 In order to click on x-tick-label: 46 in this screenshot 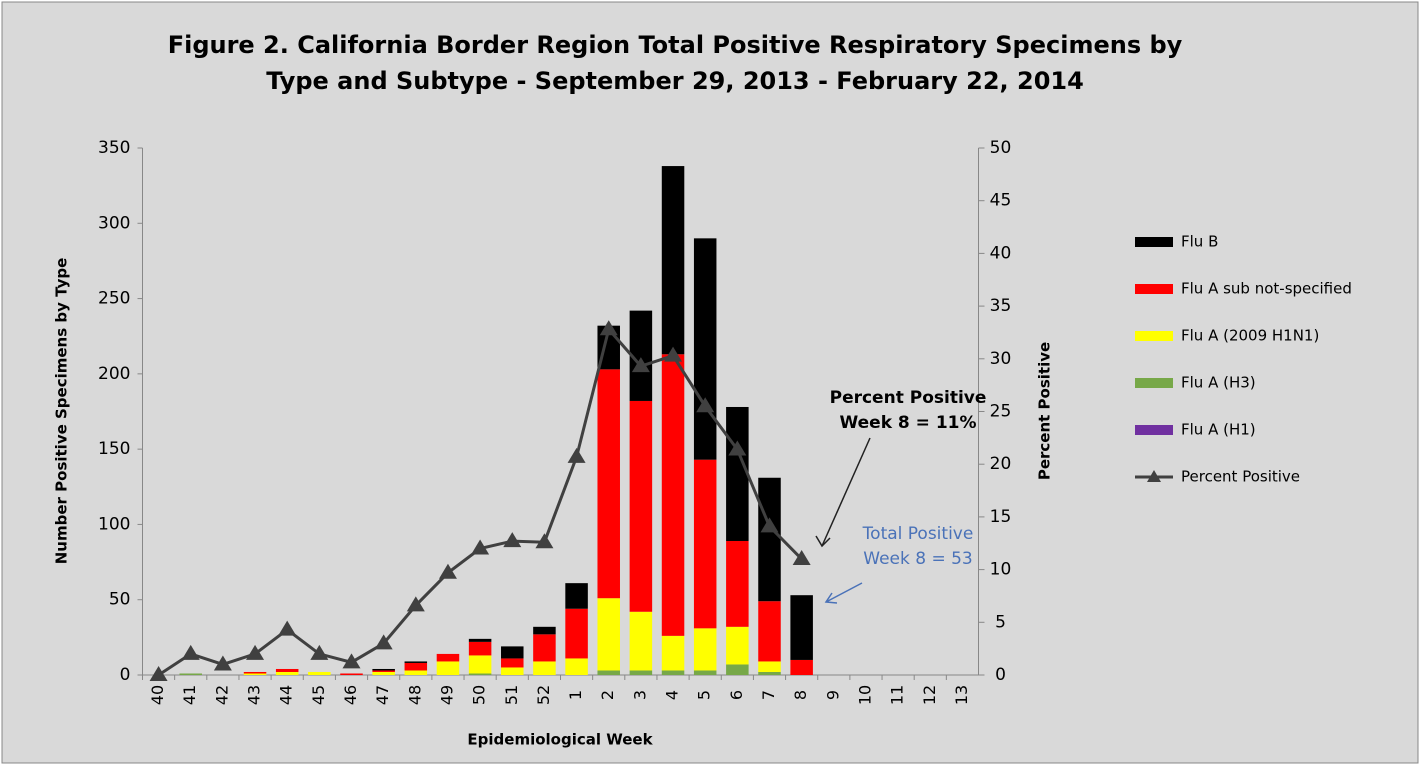, I will do `click(350, 695)`.